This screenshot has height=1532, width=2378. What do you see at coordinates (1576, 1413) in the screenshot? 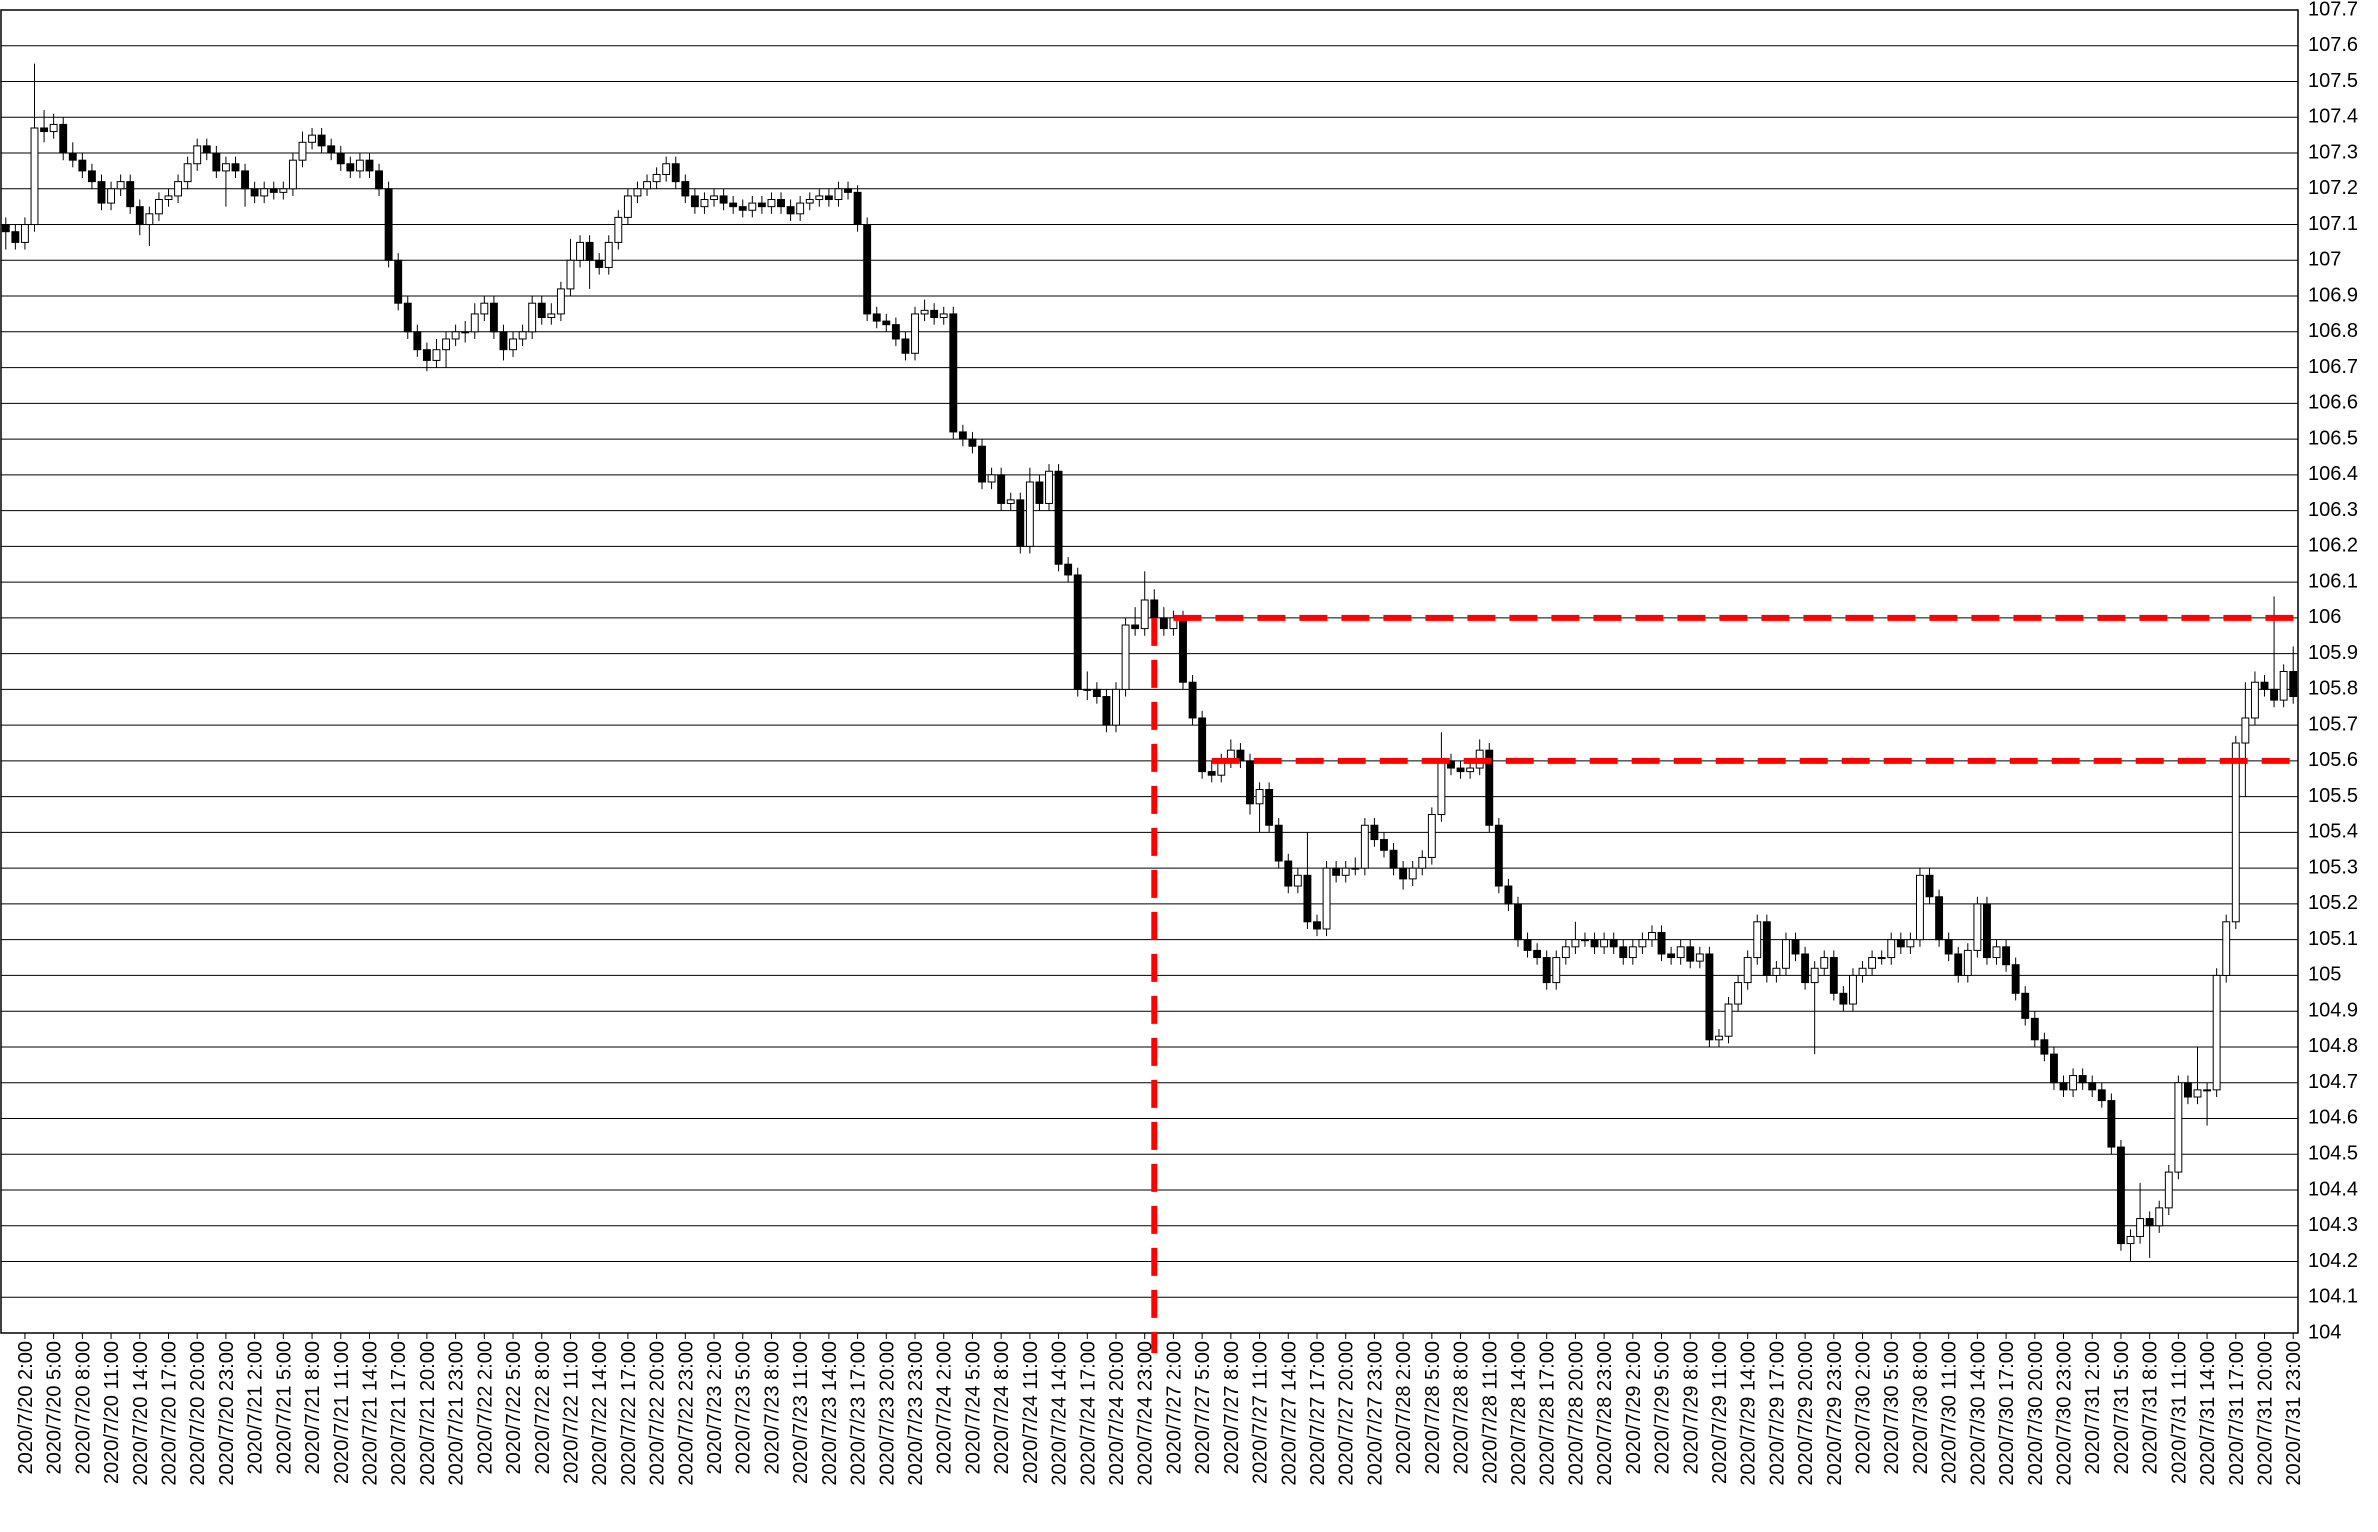
I see `x-tick-label: 2020/7/28 20:00` at bounding box center [1576, 1413].